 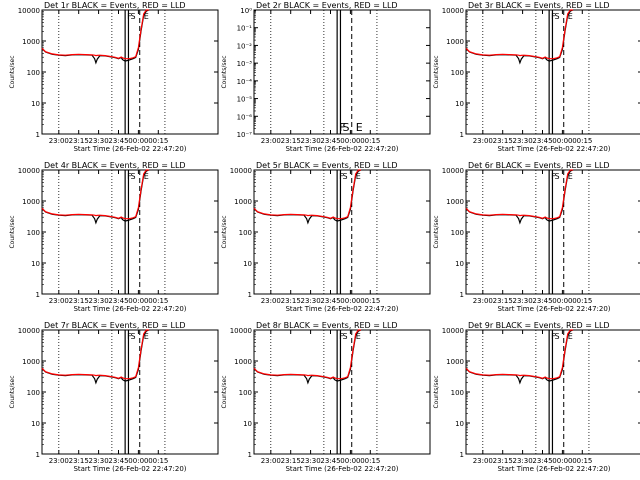 What do you see at coordinates (245, 29) in the screenshot?
I see `y-tick-label: 10⁻¹` at bounding box center [245, 29].